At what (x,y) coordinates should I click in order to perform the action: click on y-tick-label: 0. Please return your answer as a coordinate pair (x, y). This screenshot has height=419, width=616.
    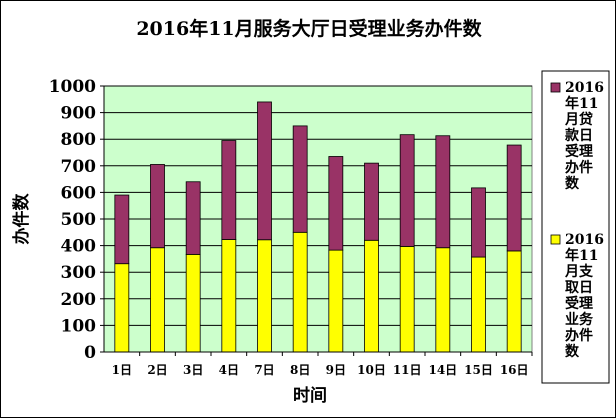
    Looking at the image, I should click on (90, 353).